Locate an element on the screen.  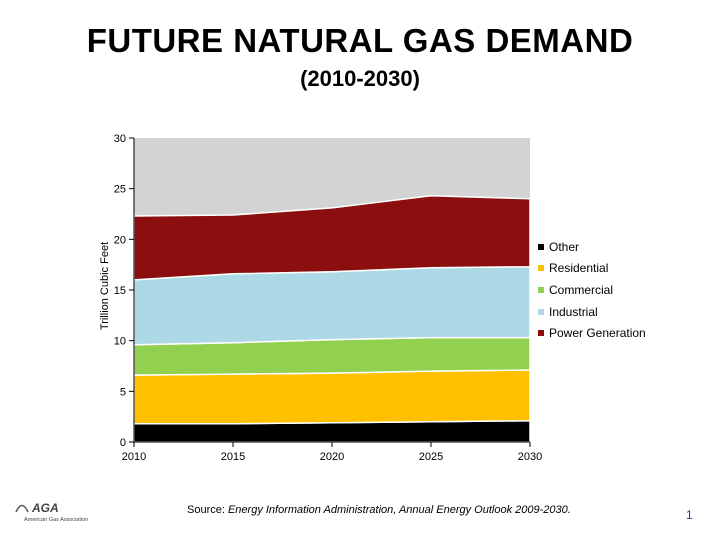
area-series-power-generation is located at coordinates (332, 238).